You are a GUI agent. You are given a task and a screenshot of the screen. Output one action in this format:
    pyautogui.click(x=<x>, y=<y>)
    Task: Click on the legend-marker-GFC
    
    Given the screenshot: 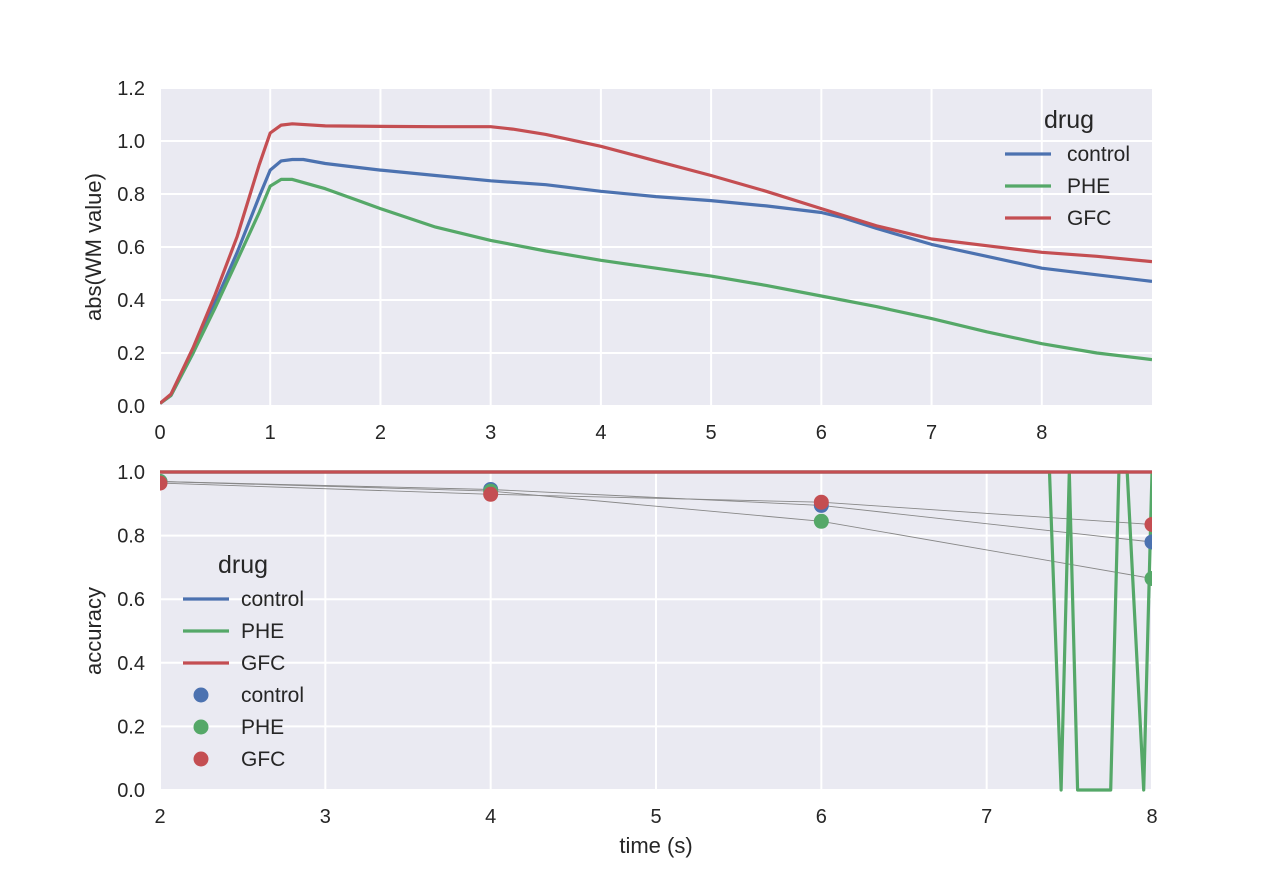 What is the action you would take?
    pyautogui.click(x=201, y=759)
    